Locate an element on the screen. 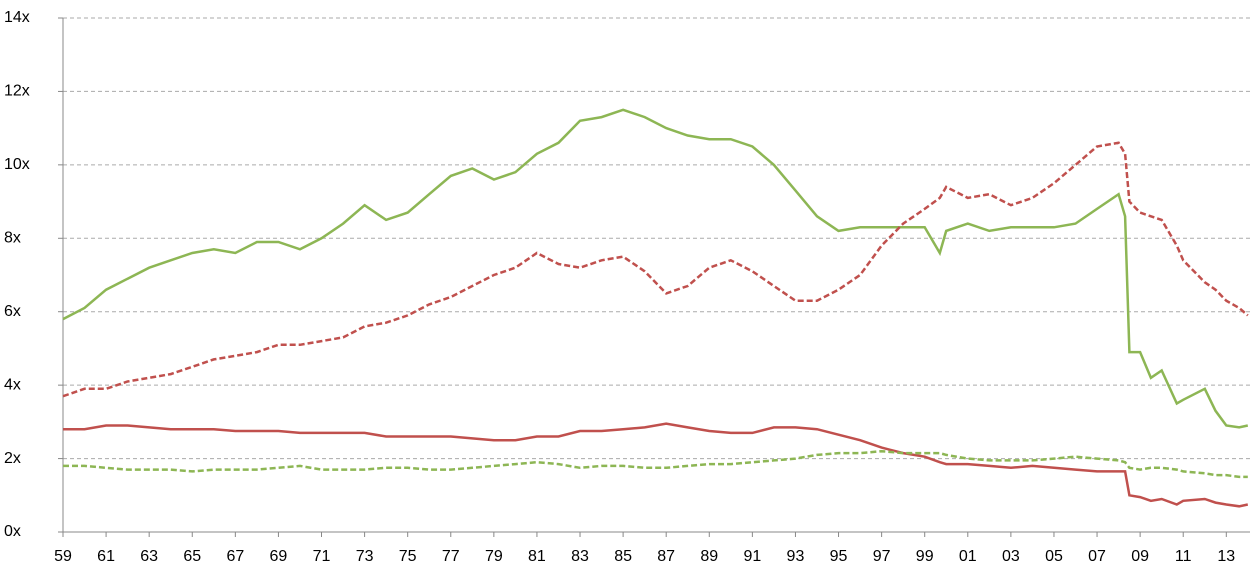  x-tick-label: 99 is located at coordinates (925, 556).